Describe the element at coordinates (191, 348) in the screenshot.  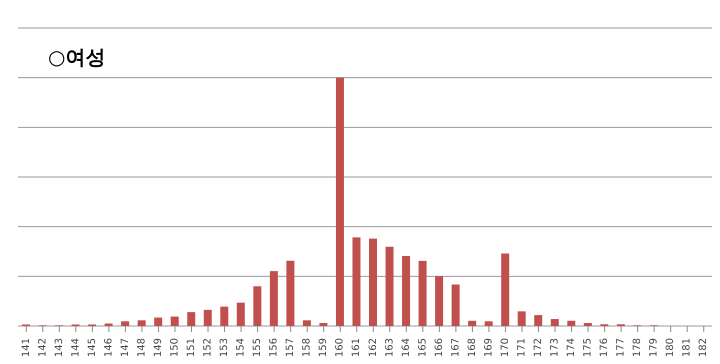
I see `x-tick-label: 151` at that location.